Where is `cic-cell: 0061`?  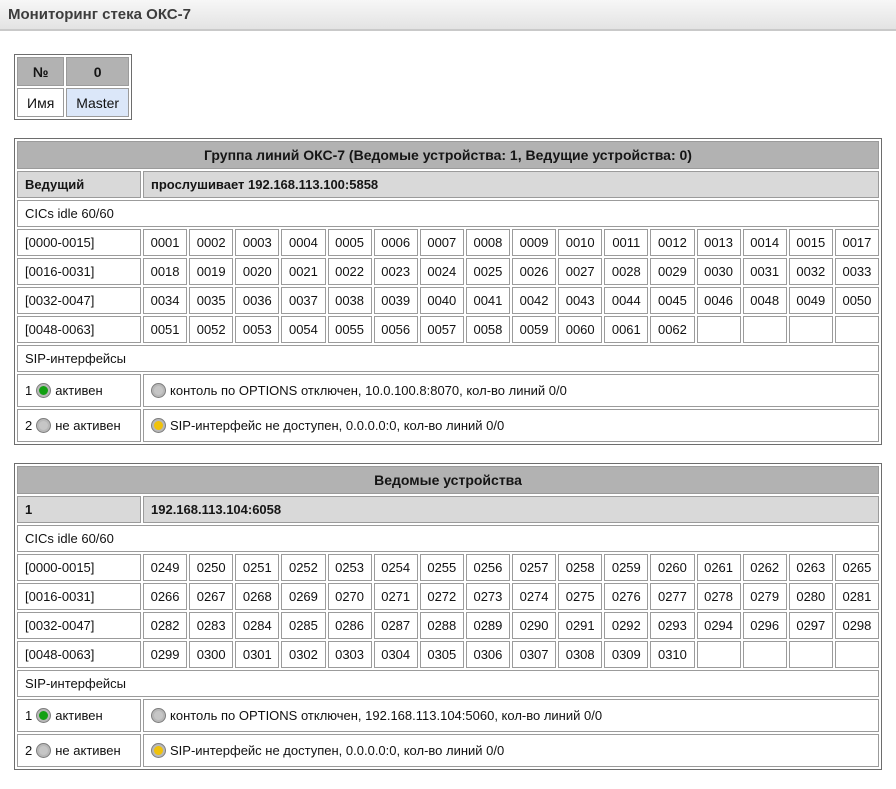
cic-cell: 0061 is located at coordinates (626, 329).